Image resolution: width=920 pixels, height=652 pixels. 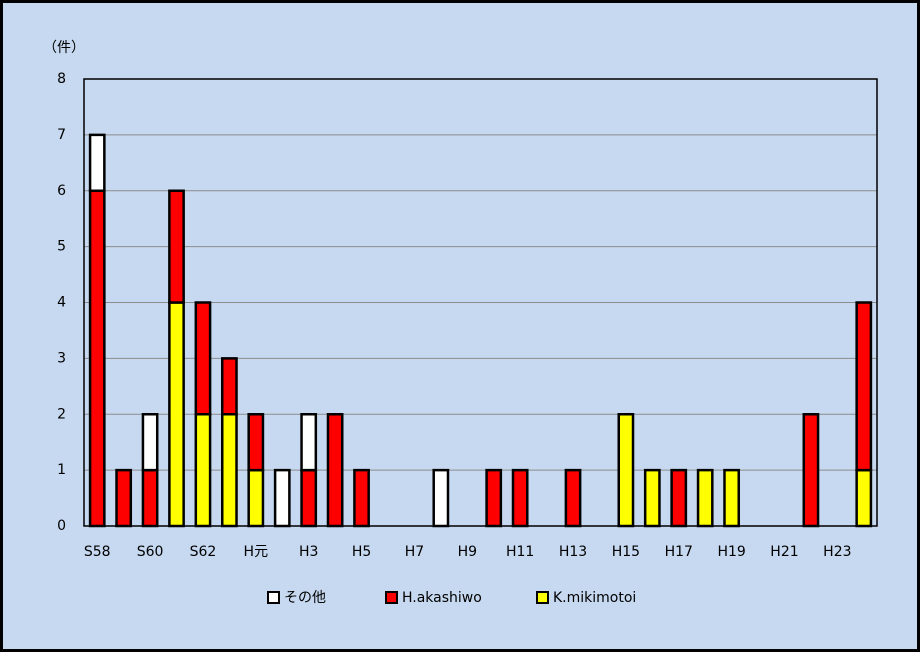 What do you see at coordinates (837, 552) in the screenshot?
I see `x-tick-label: H23` at bounding box center [837, 552].